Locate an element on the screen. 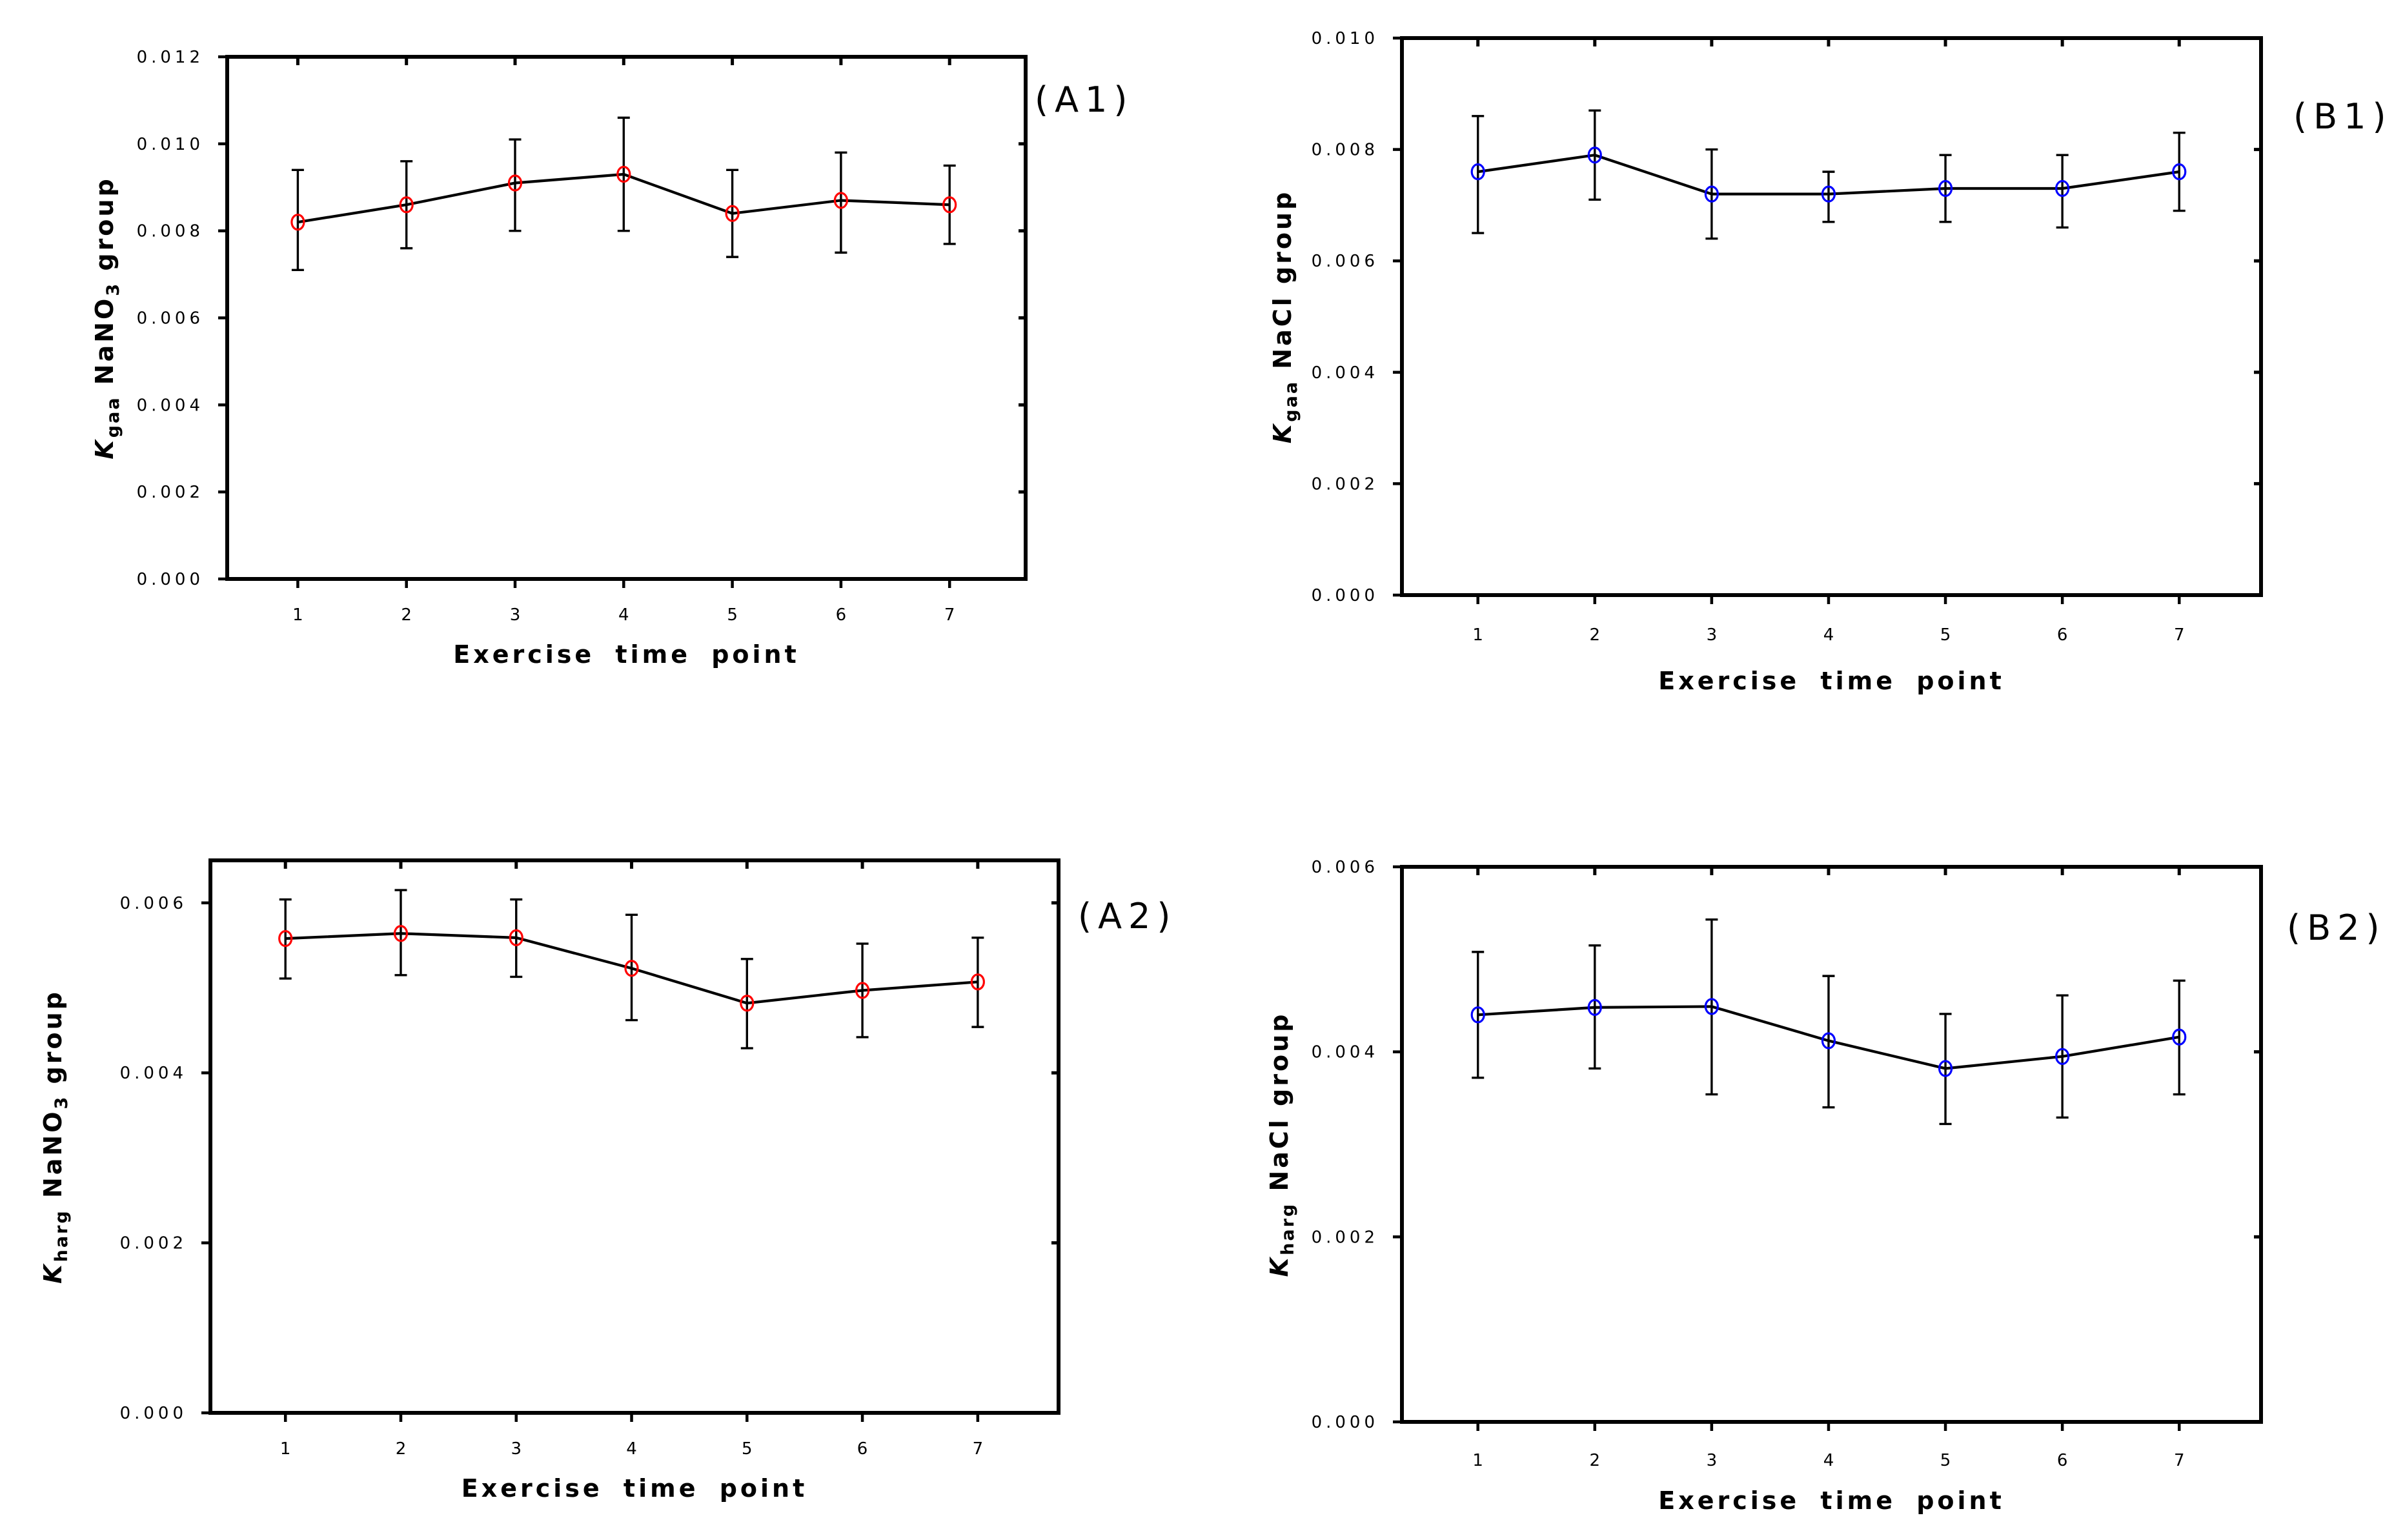  y-axis-title: Kgaa NaNO3 group is located at coordinates (106, 317).